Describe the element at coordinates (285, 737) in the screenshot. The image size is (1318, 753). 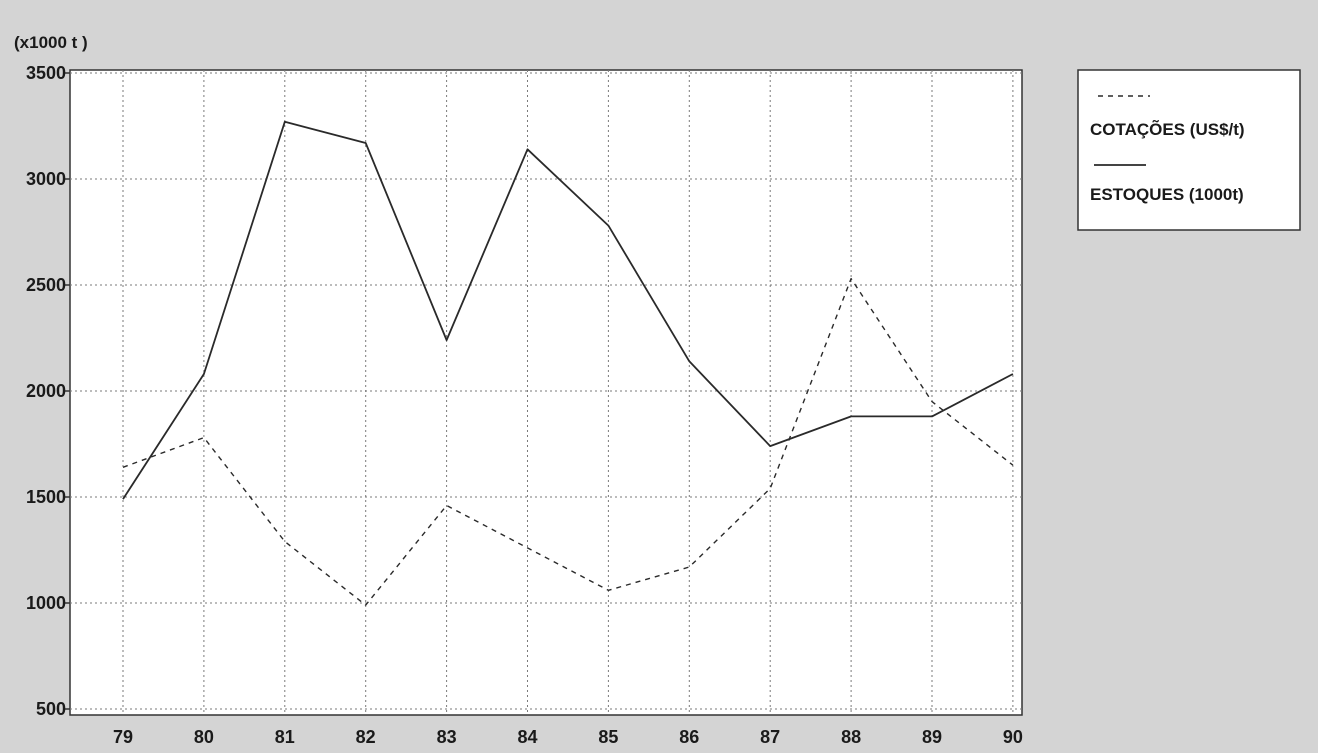
I see `x-tick-label: 81` at that location.